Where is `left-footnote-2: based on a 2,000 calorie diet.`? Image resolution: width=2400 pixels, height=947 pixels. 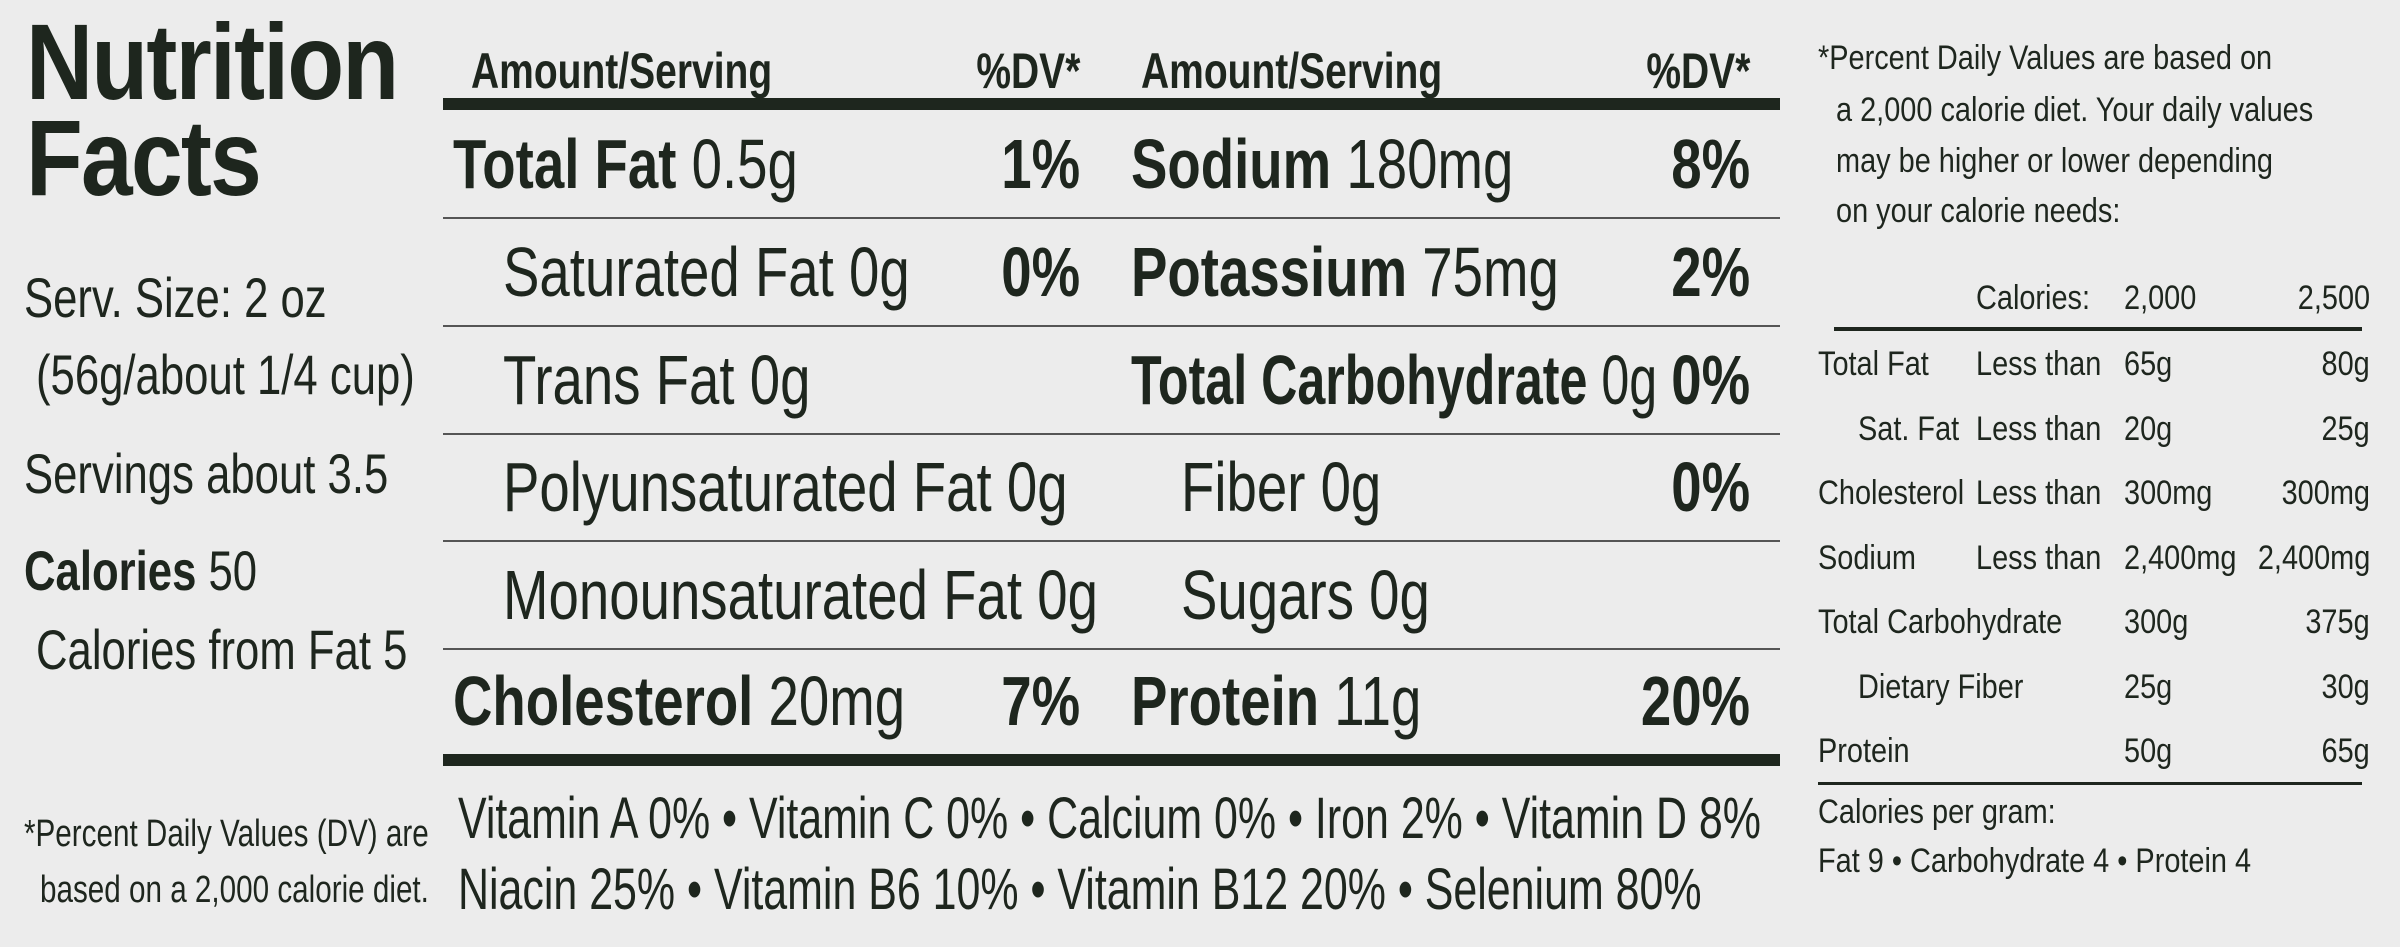
left-footnote-2: based on a 2,000 calorie diet. is located at coordinates (234, 890).